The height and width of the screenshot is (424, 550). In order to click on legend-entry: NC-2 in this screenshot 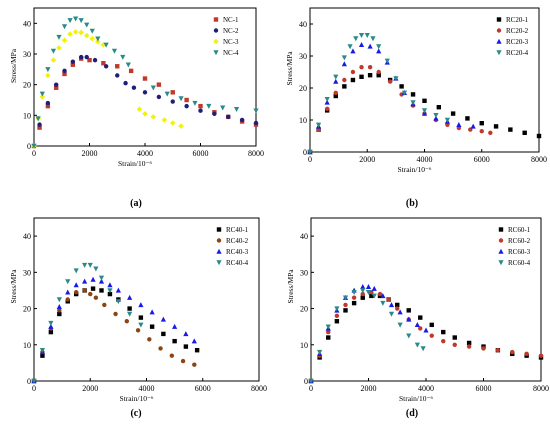, I will do `click(231, 31)`.